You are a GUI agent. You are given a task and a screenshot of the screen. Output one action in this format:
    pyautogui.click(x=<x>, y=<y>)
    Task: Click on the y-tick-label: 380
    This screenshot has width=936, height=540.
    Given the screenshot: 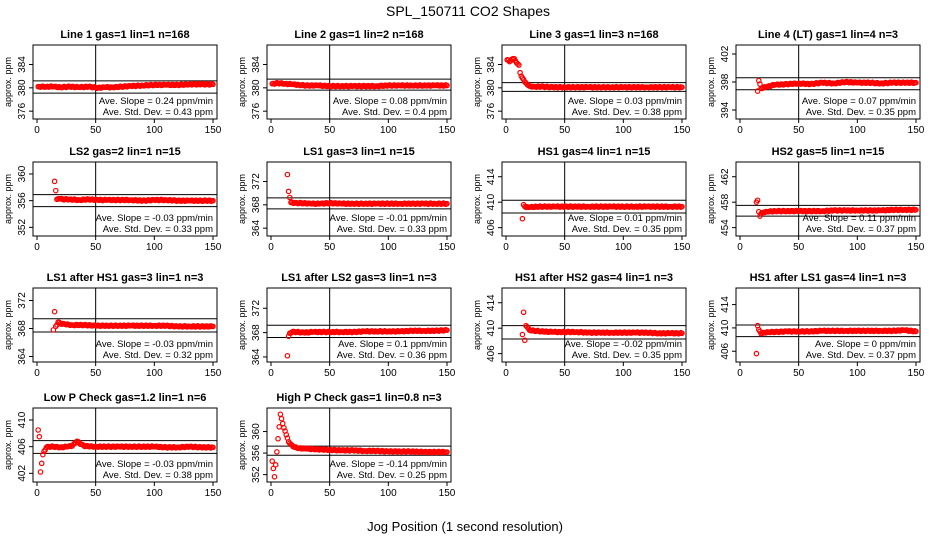 What is the action you would take?
    pyautogui.click(x=22, y=87)
    